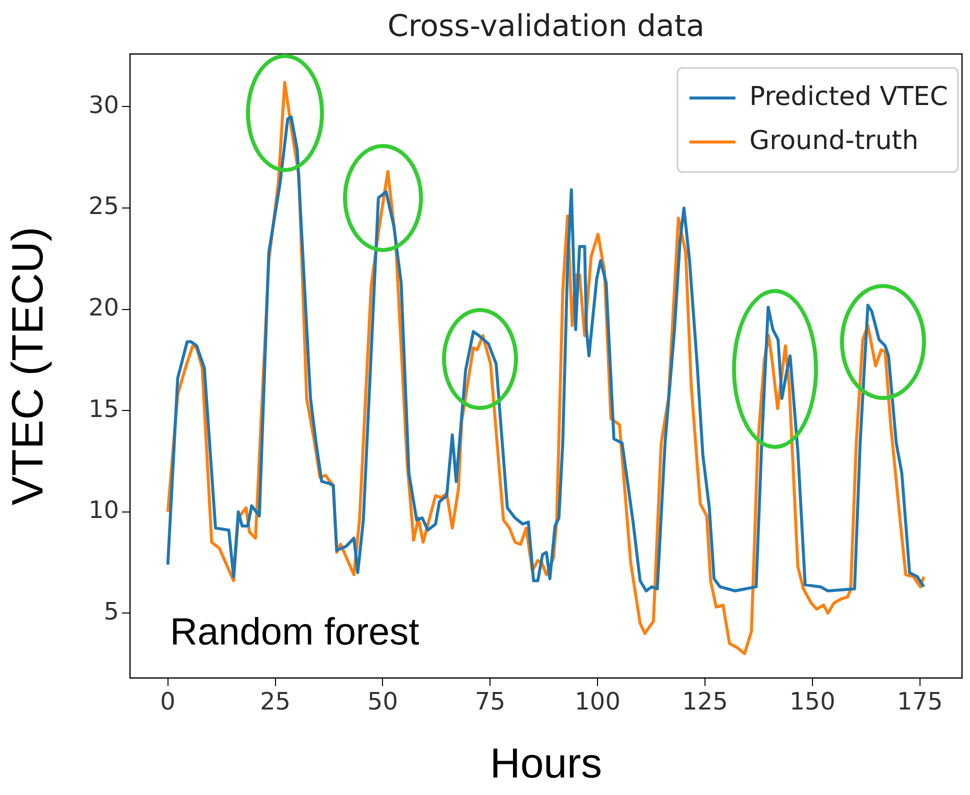 The width and height of the screenshot is (970, 795). I want to click on x-tick-label: 25, so click(275, 702).